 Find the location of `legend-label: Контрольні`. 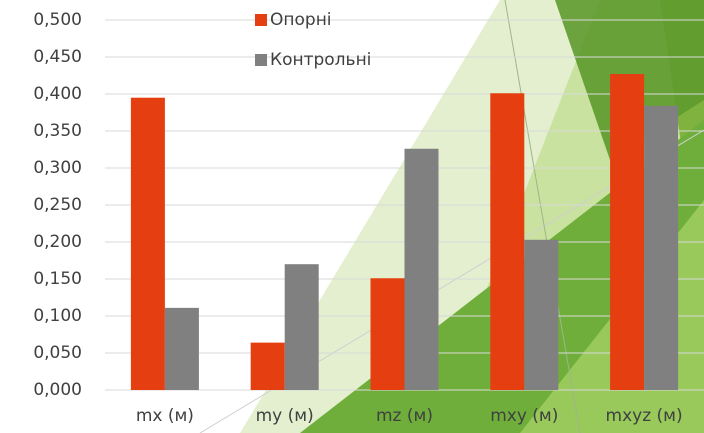

legend-label: Контрольні is located at coordinates (320, 60).